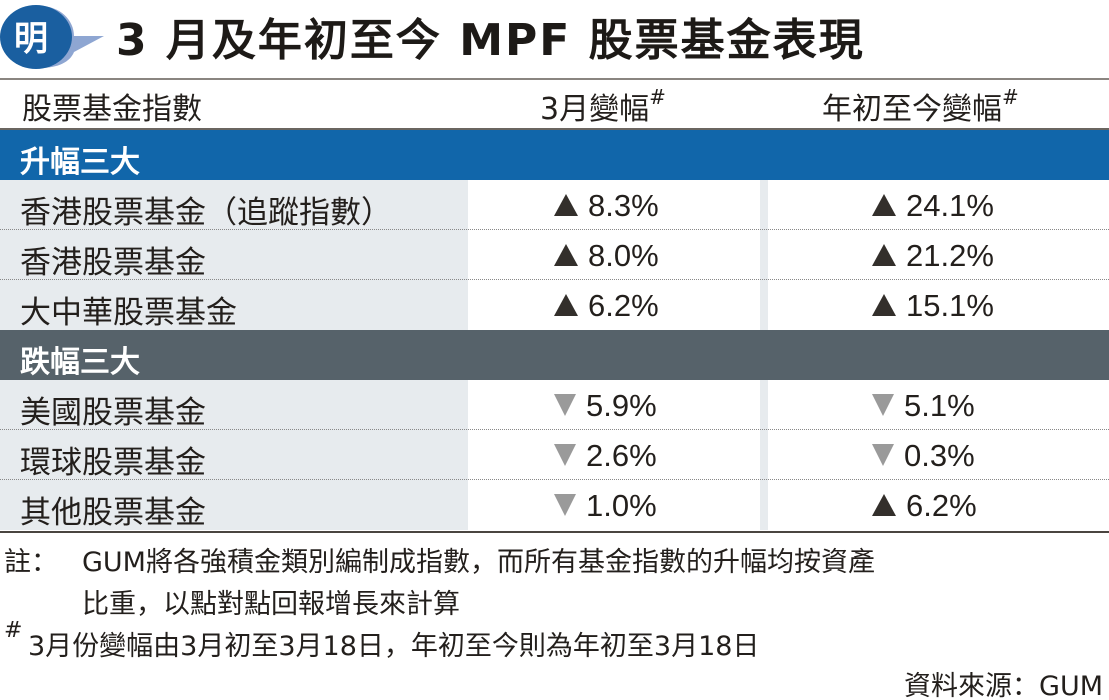  What do you see at coordinates (621, 505) in the screenshot?
I see `march-change-value: 1.0%` at bounding box center [621, 505].